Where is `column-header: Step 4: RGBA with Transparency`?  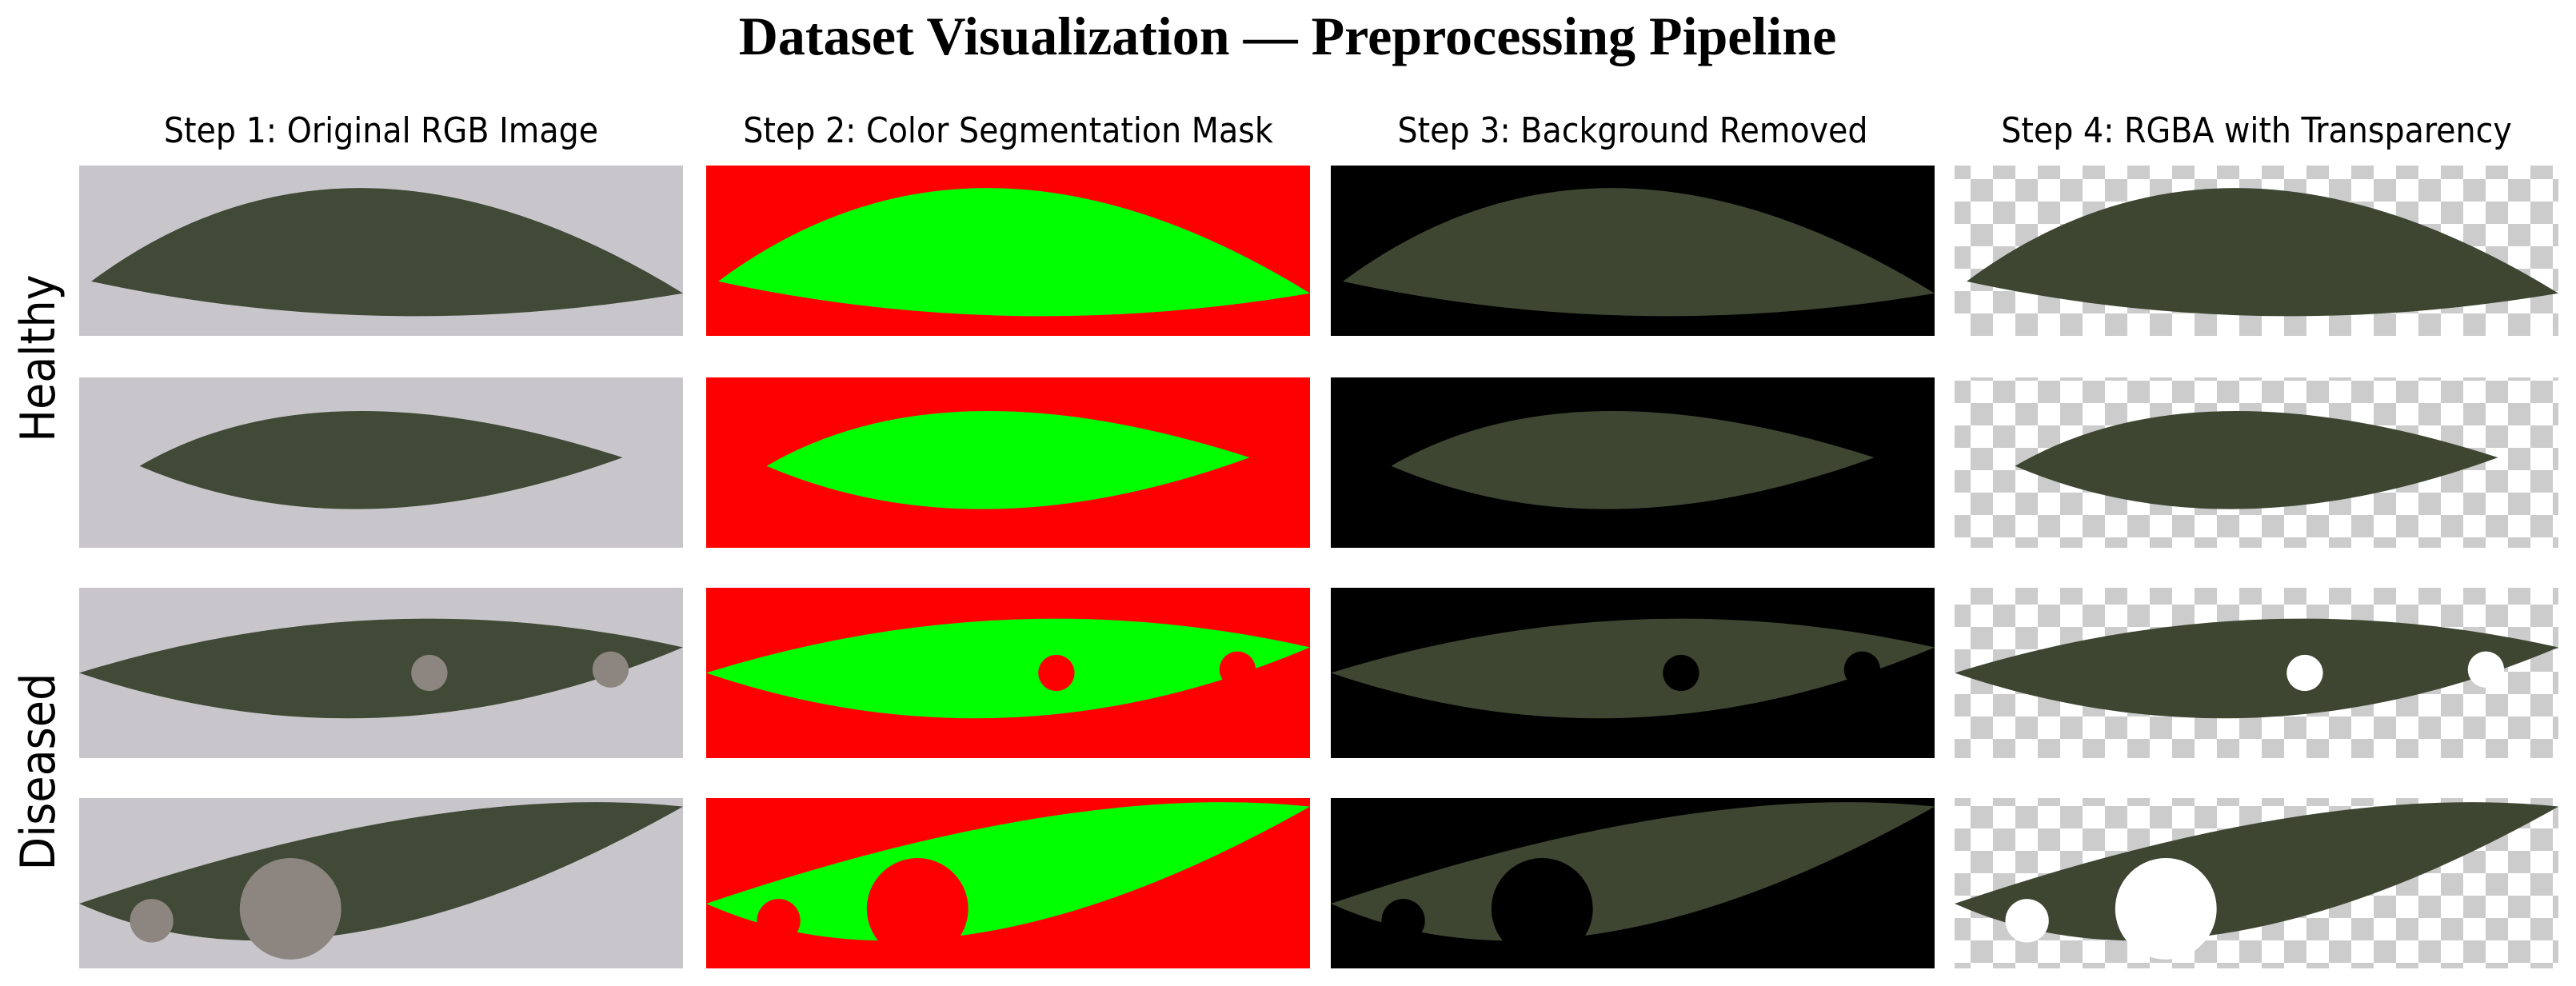 column-header: Step 4: RGBA with Transparency is located at coordinates (2257, 130).